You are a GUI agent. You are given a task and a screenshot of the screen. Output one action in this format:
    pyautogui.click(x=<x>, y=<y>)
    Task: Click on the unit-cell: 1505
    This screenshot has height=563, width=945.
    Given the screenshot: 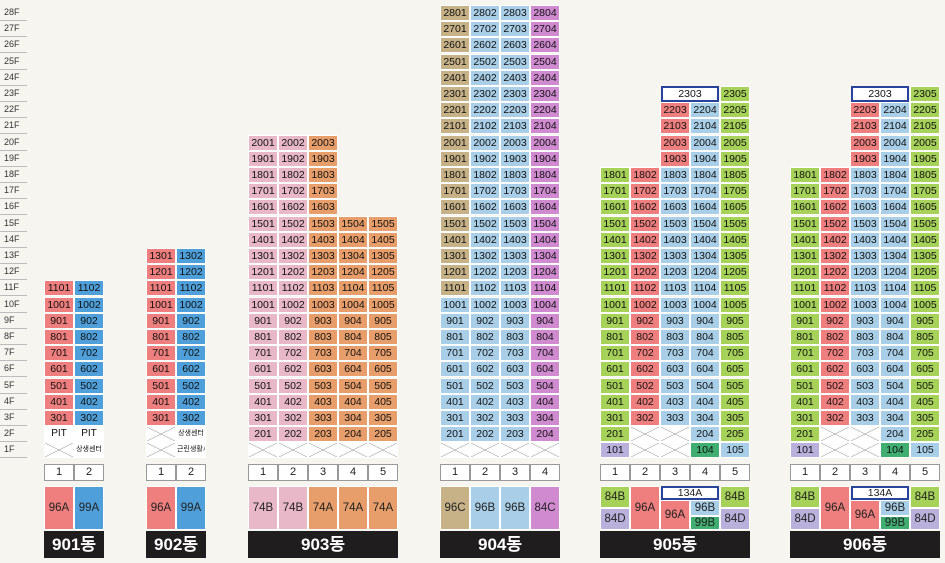 What is the action you would take?
    pyautogui.click(x=735, y=223)
    